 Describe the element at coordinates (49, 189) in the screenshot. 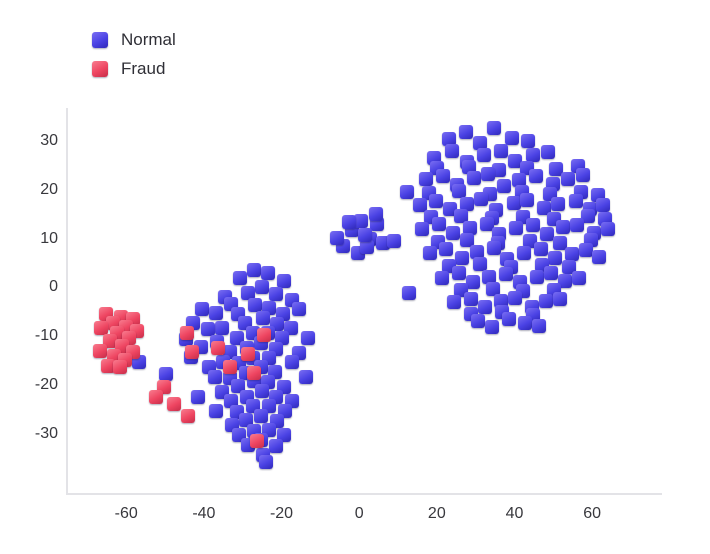

I see `y-axis-tick-label: 20` at that location.